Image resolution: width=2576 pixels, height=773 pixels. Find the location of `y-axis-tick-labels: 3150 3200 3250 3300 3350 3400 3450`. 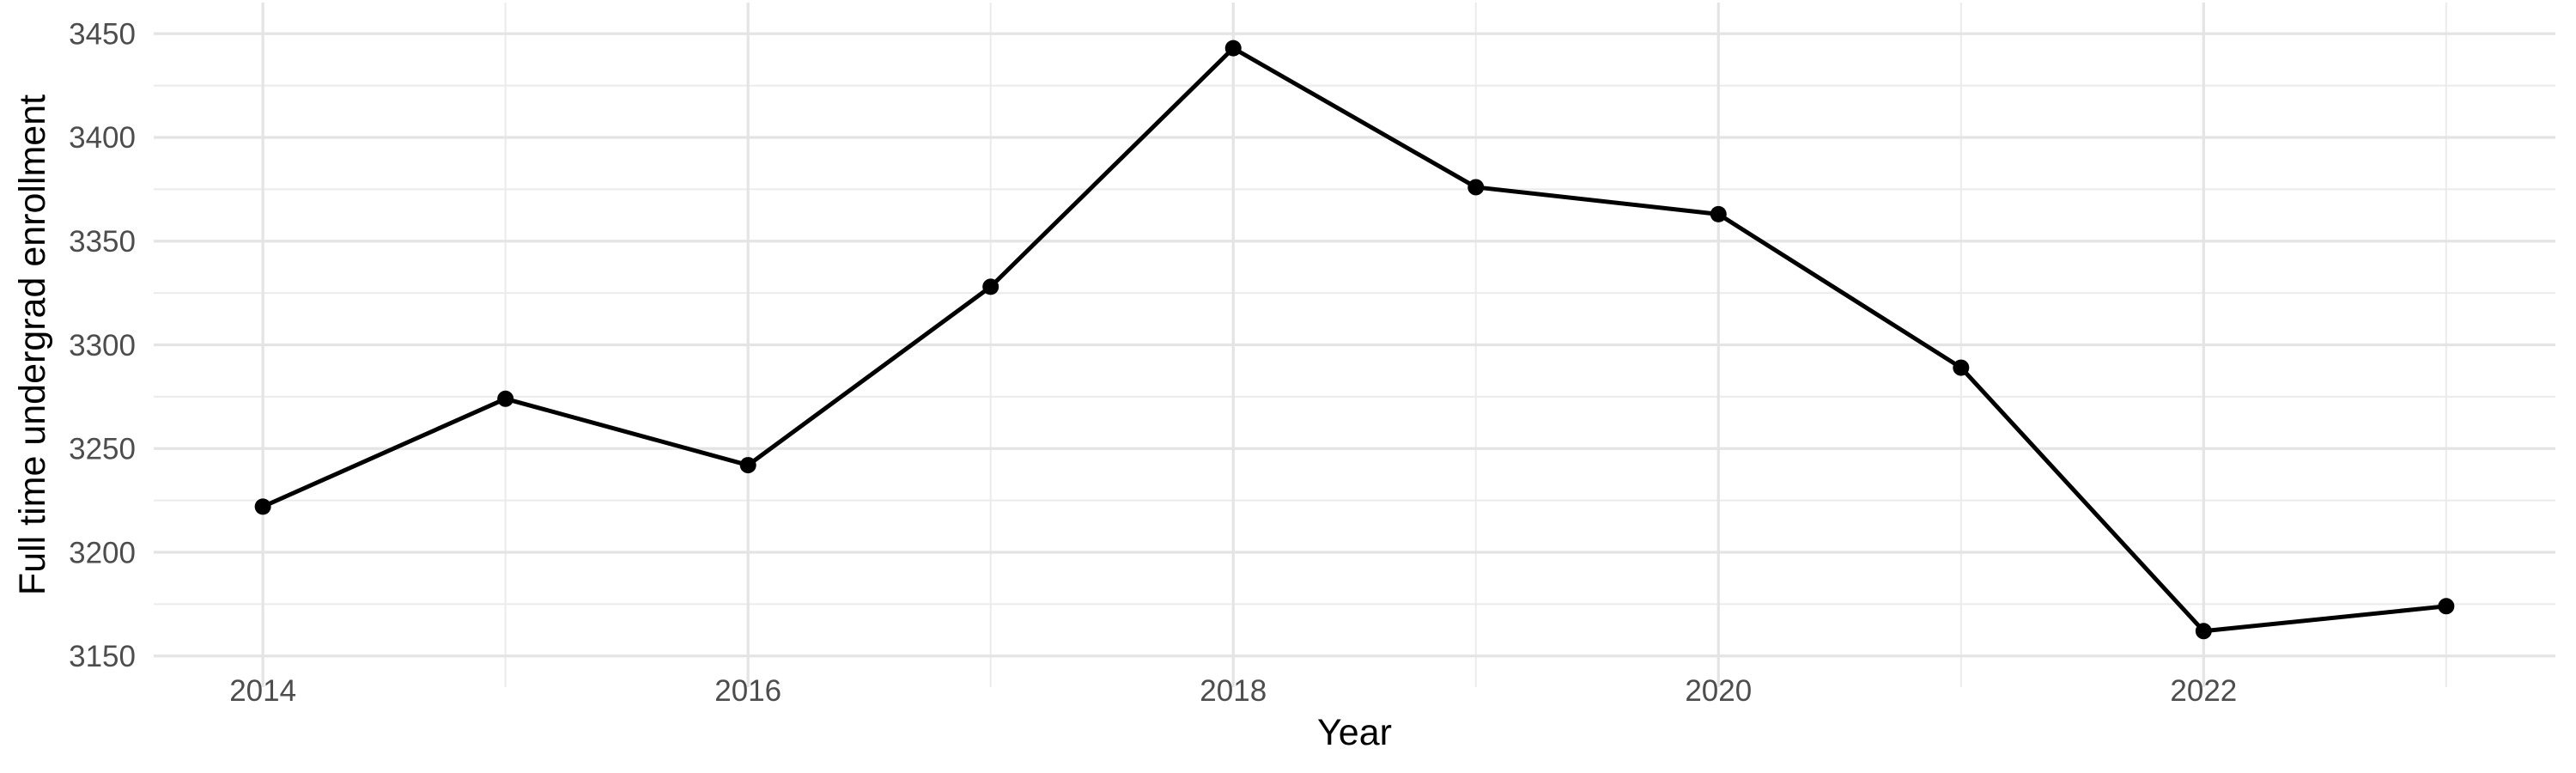

y-axis-tick-labels: 3150 3200 3250 3300 3350 3400 3450 is located at coordinates (102, 345).